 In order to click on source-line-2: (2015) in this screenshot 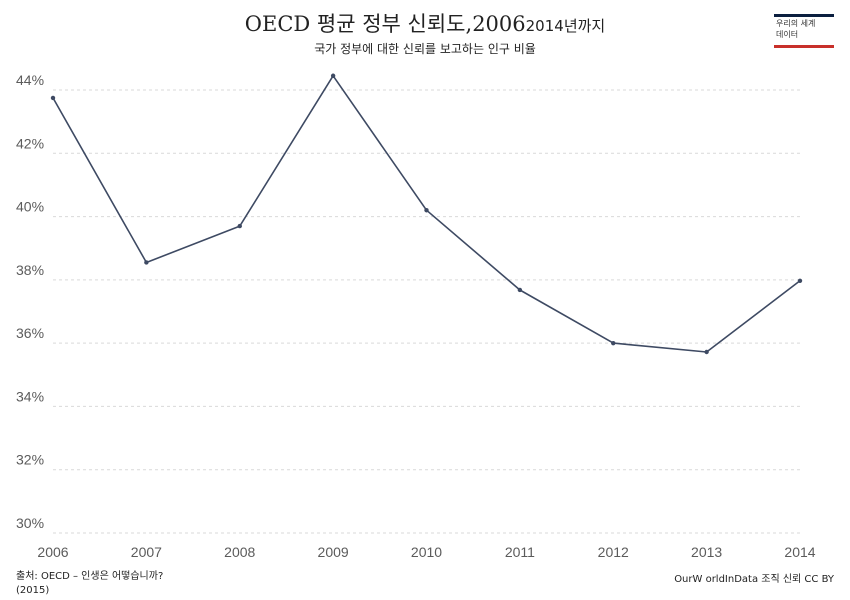, I will do `click(33, 590)`.